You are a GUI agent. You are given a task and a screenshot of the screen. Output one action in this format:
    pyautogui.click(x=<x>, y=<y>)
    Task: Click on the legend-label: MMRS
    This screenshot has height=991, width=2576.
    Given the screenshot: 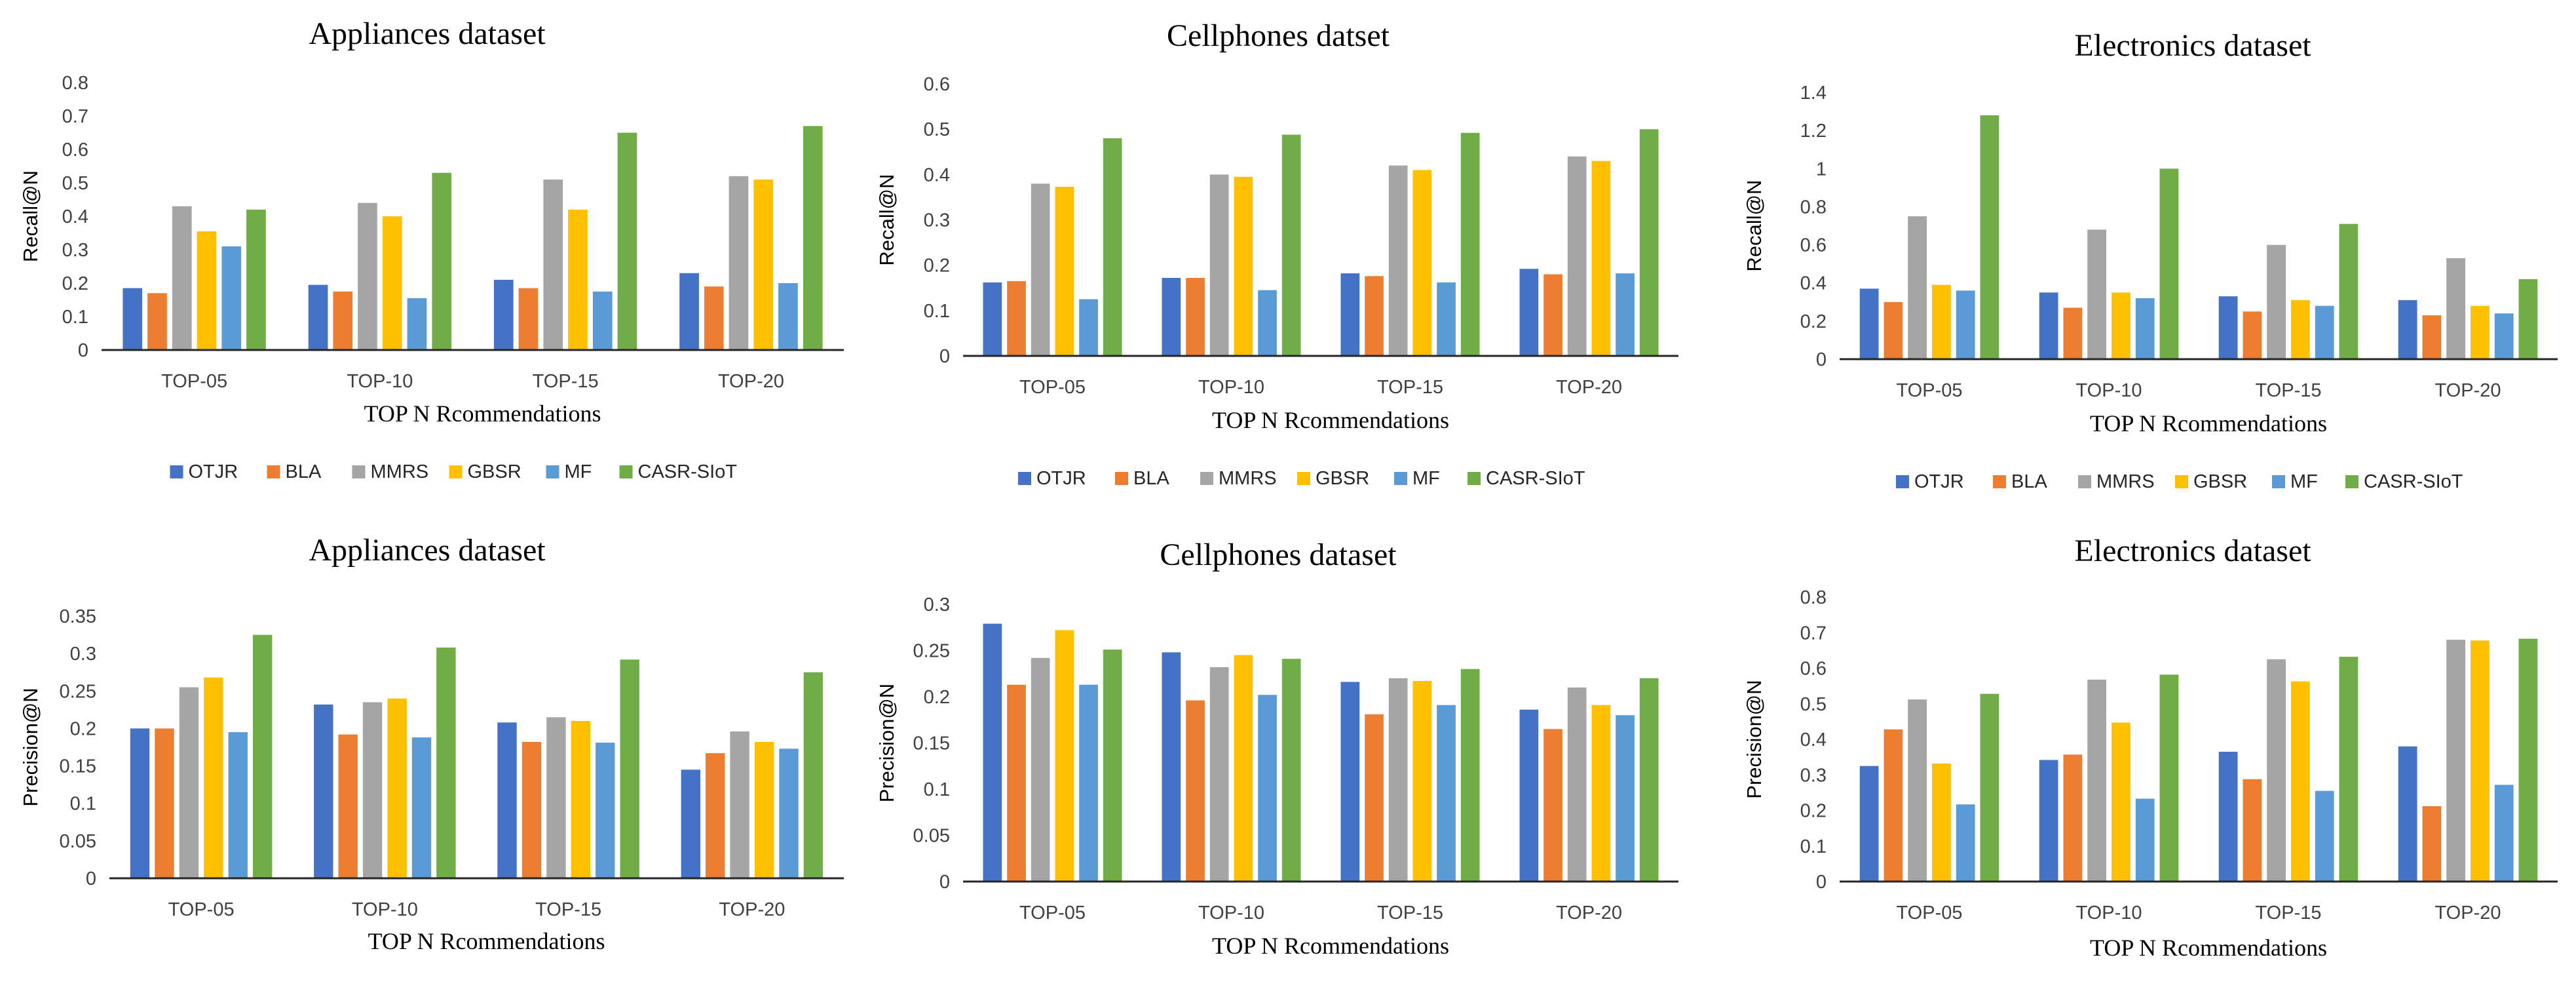 What is the action you would take?
    pyautogui.click(x=1248, y=479)
    